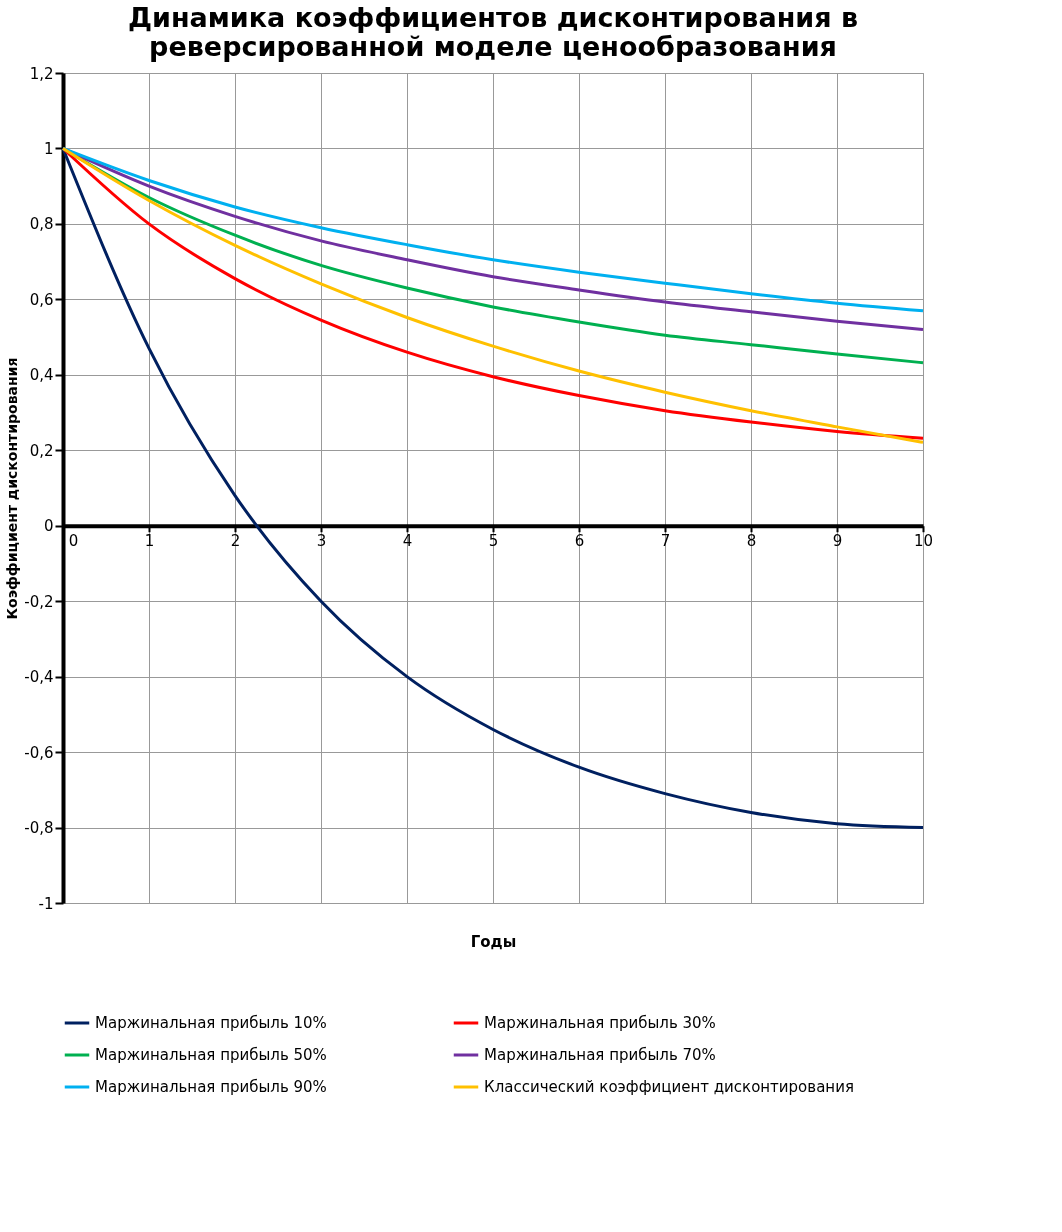 The width and height of the screenshot is (1062, 1232). Describe the element at coordinates (41, 450) in the screenshot. I see `y-tick-label: 0,2` at that location.